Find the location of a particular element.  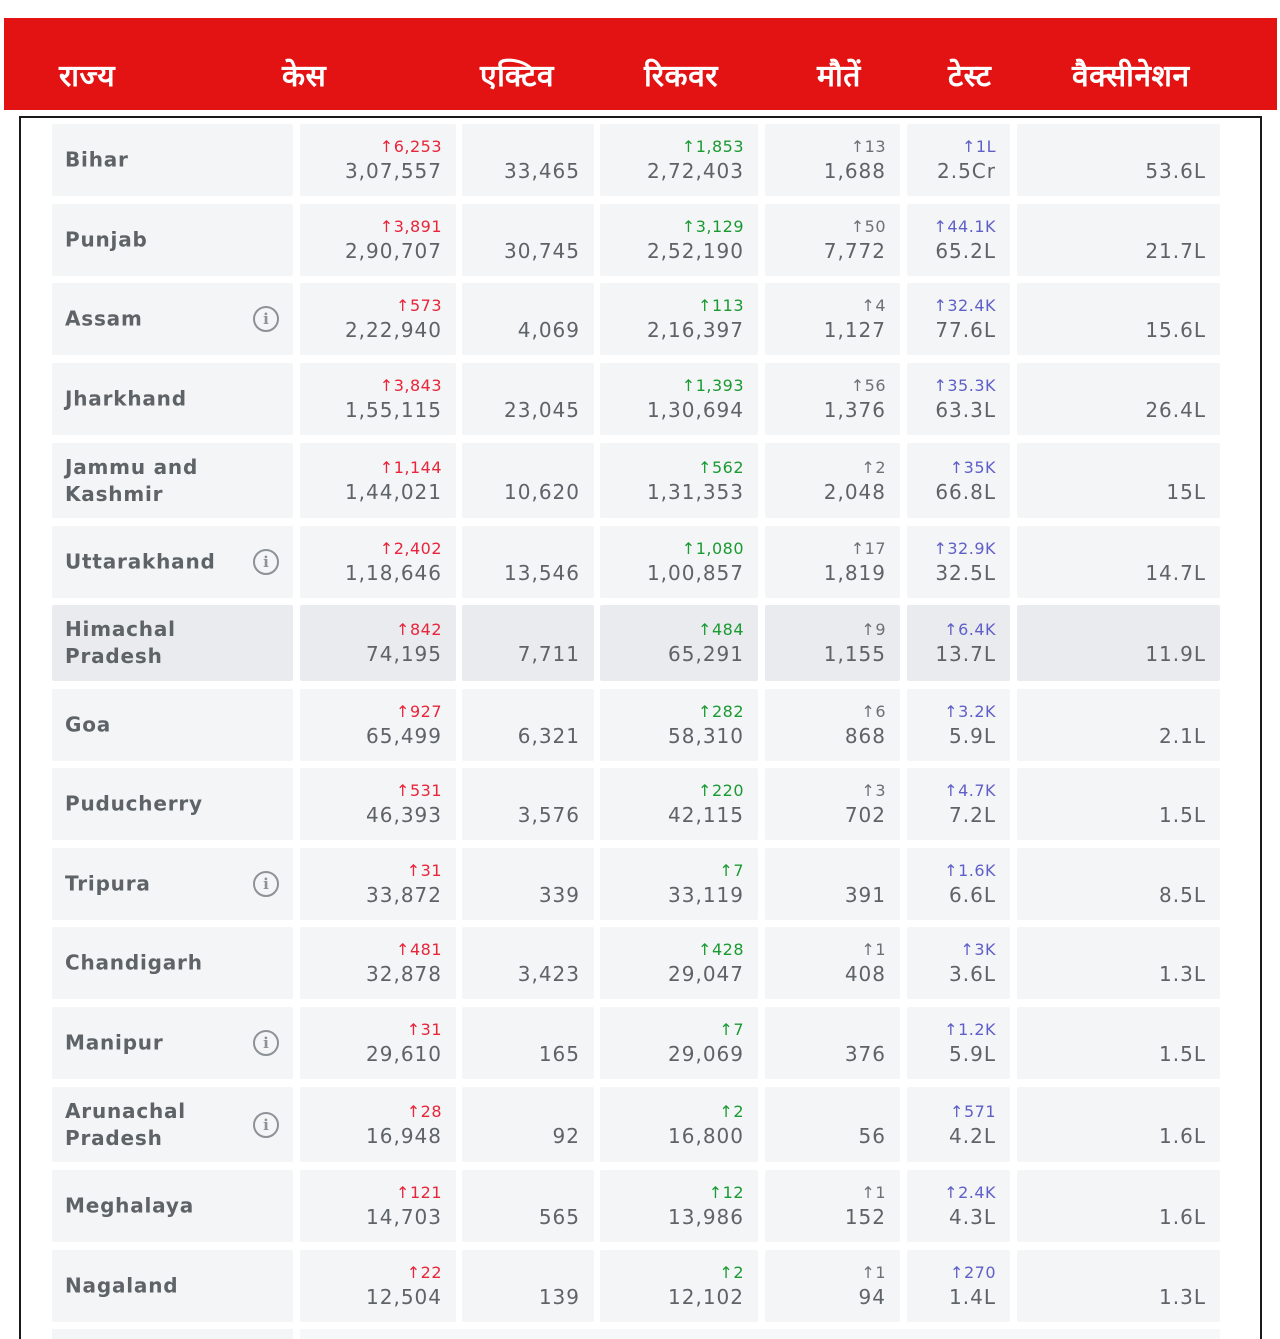

partial-row-values is located at coordinates (760, 1334).